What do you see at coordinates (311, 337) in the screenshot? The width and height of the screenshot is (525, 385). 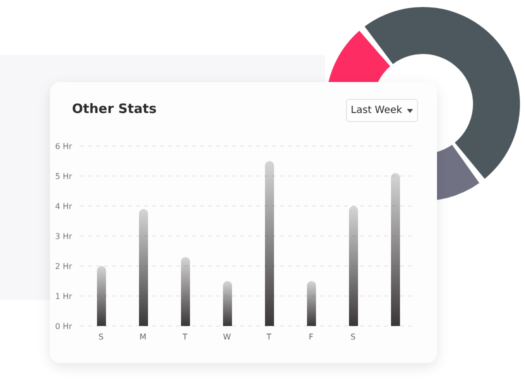 I see `x-tick-label: F` at bounding box center [311, 337].